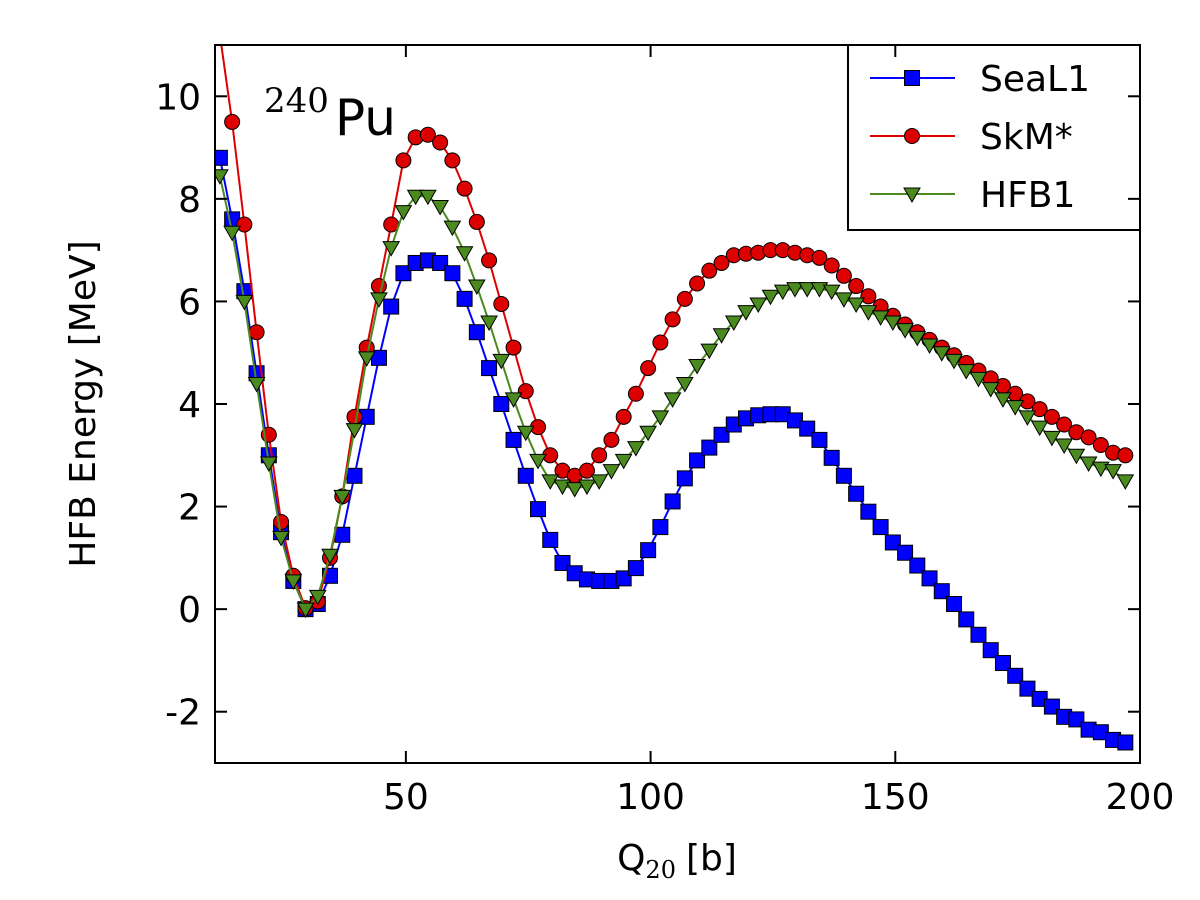  Describe the element at coordinates (994, 137) in the screenshot. I see `legend: SeaL1 SkM* HFB1` at that location.